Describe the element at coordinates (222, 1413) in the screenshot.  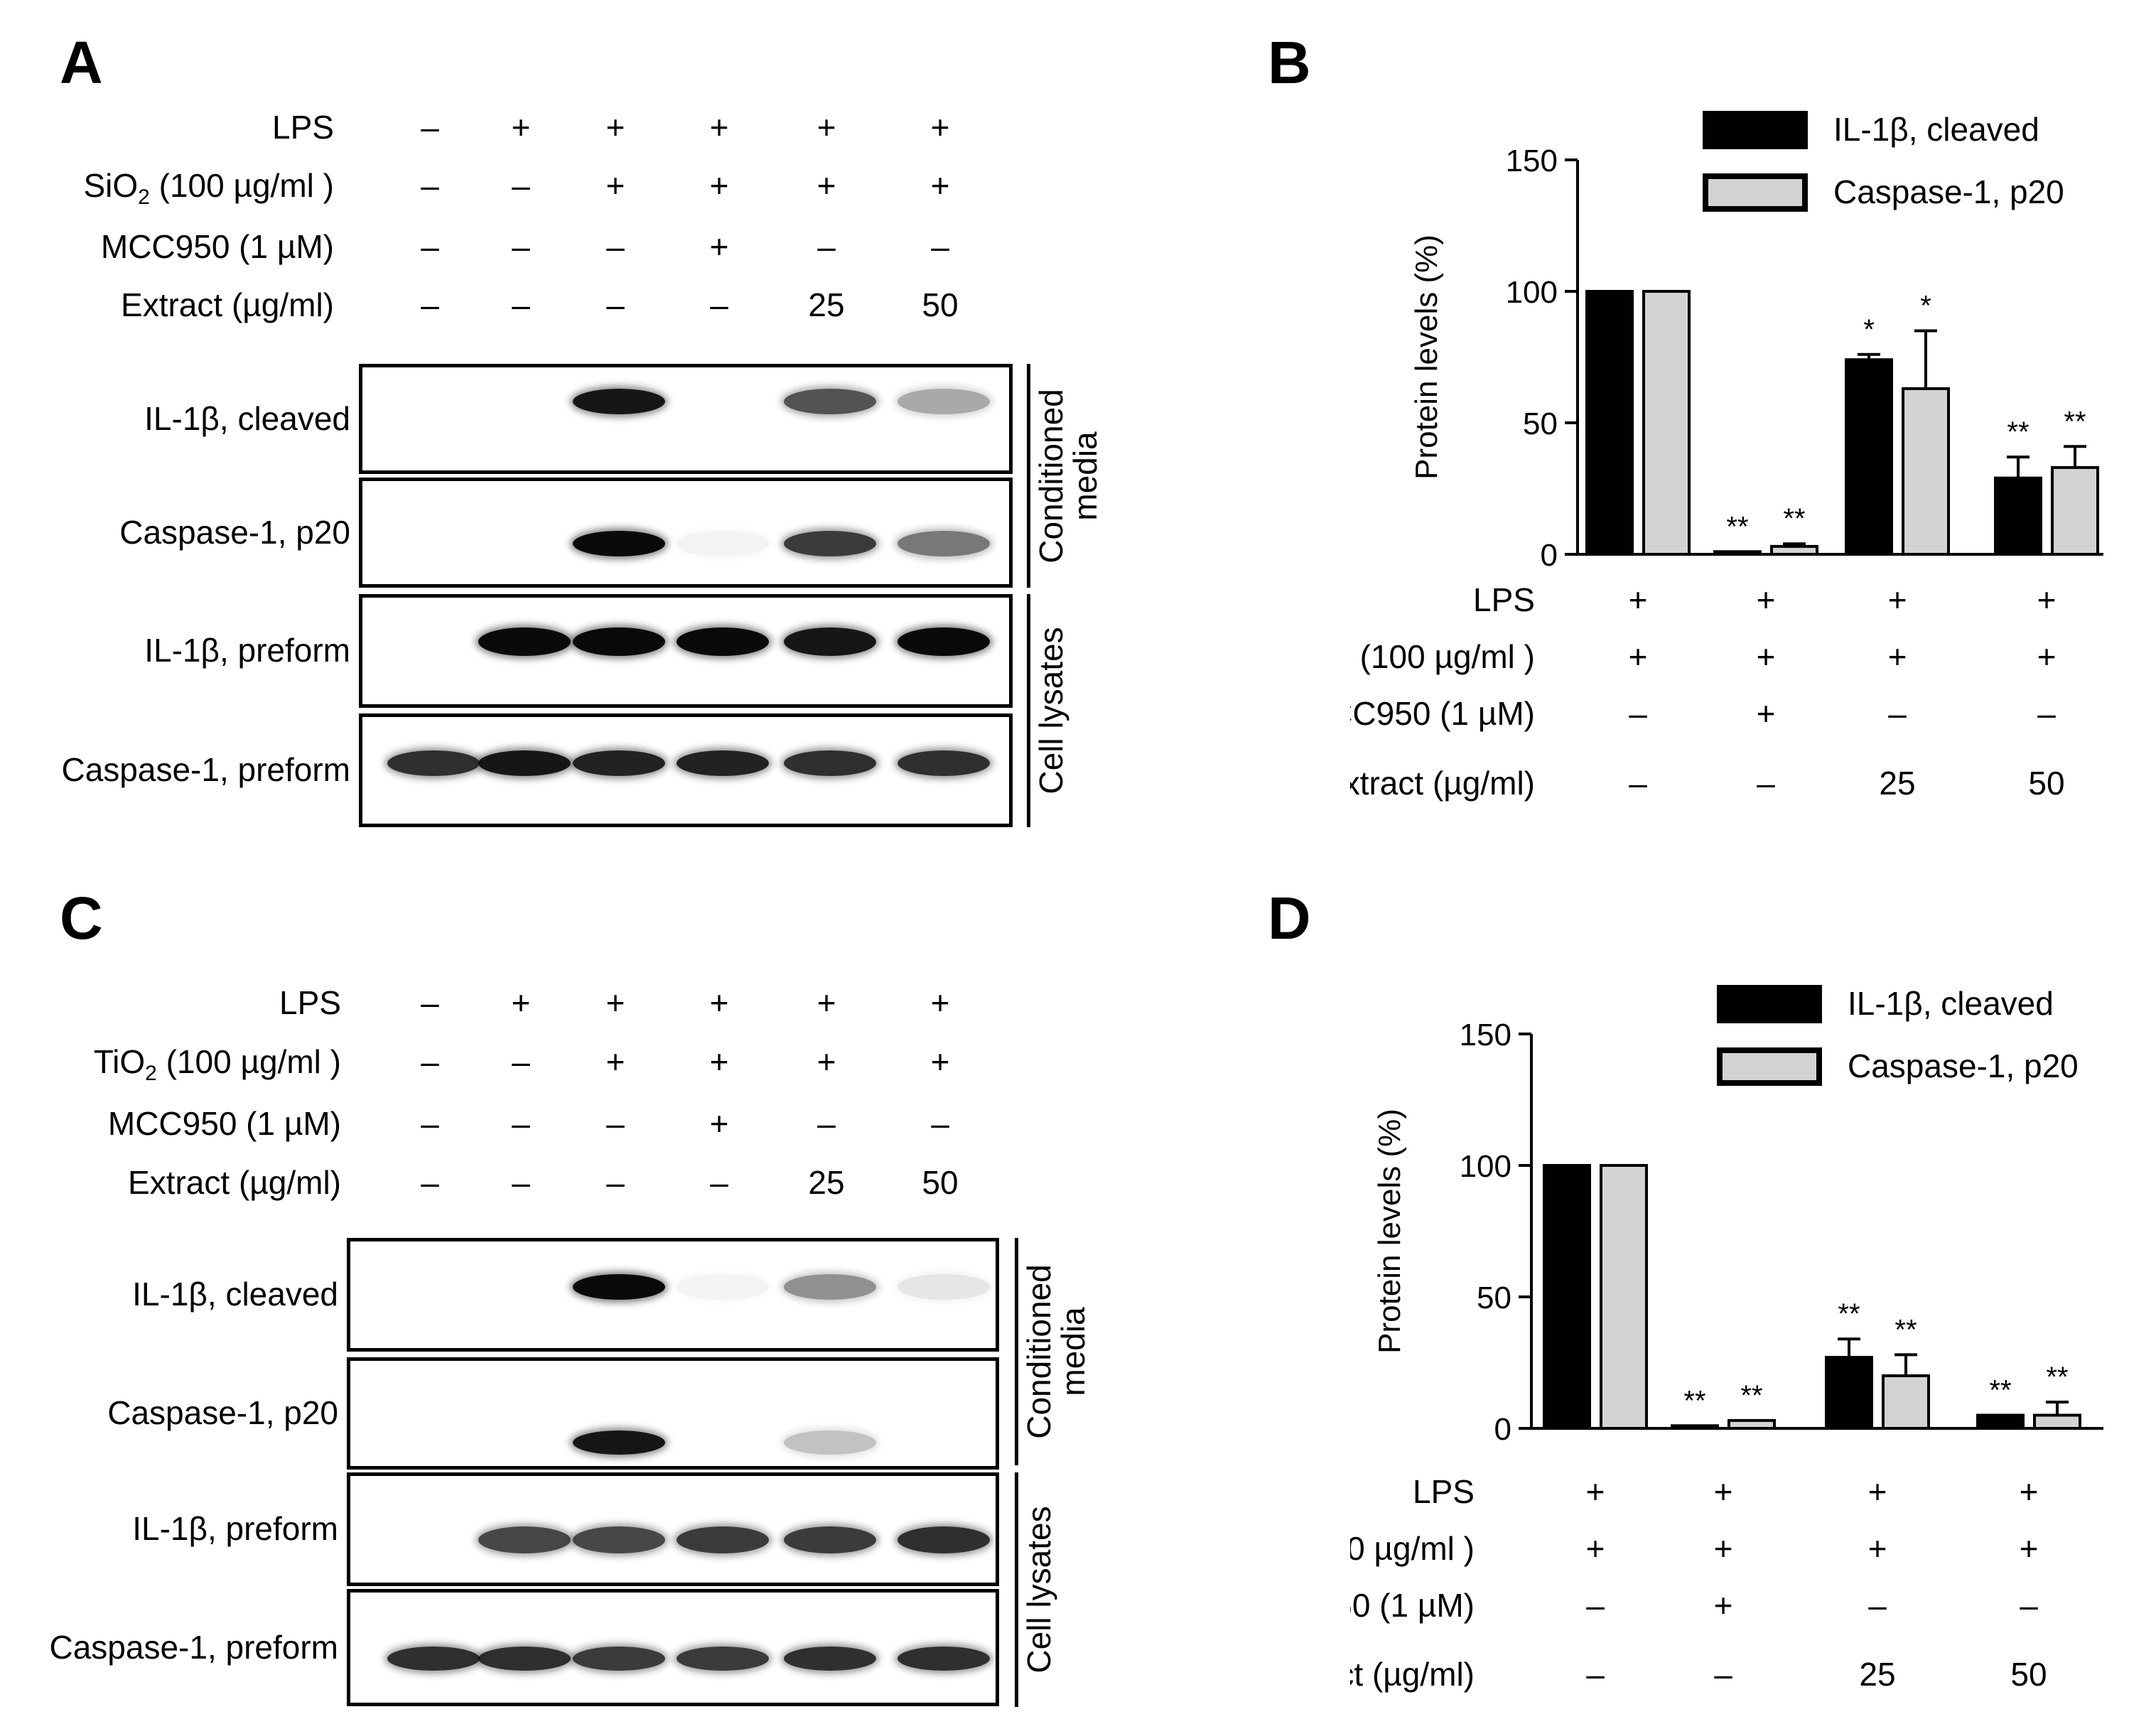
I see `blot-label: Caspase-1, p20` at that location.